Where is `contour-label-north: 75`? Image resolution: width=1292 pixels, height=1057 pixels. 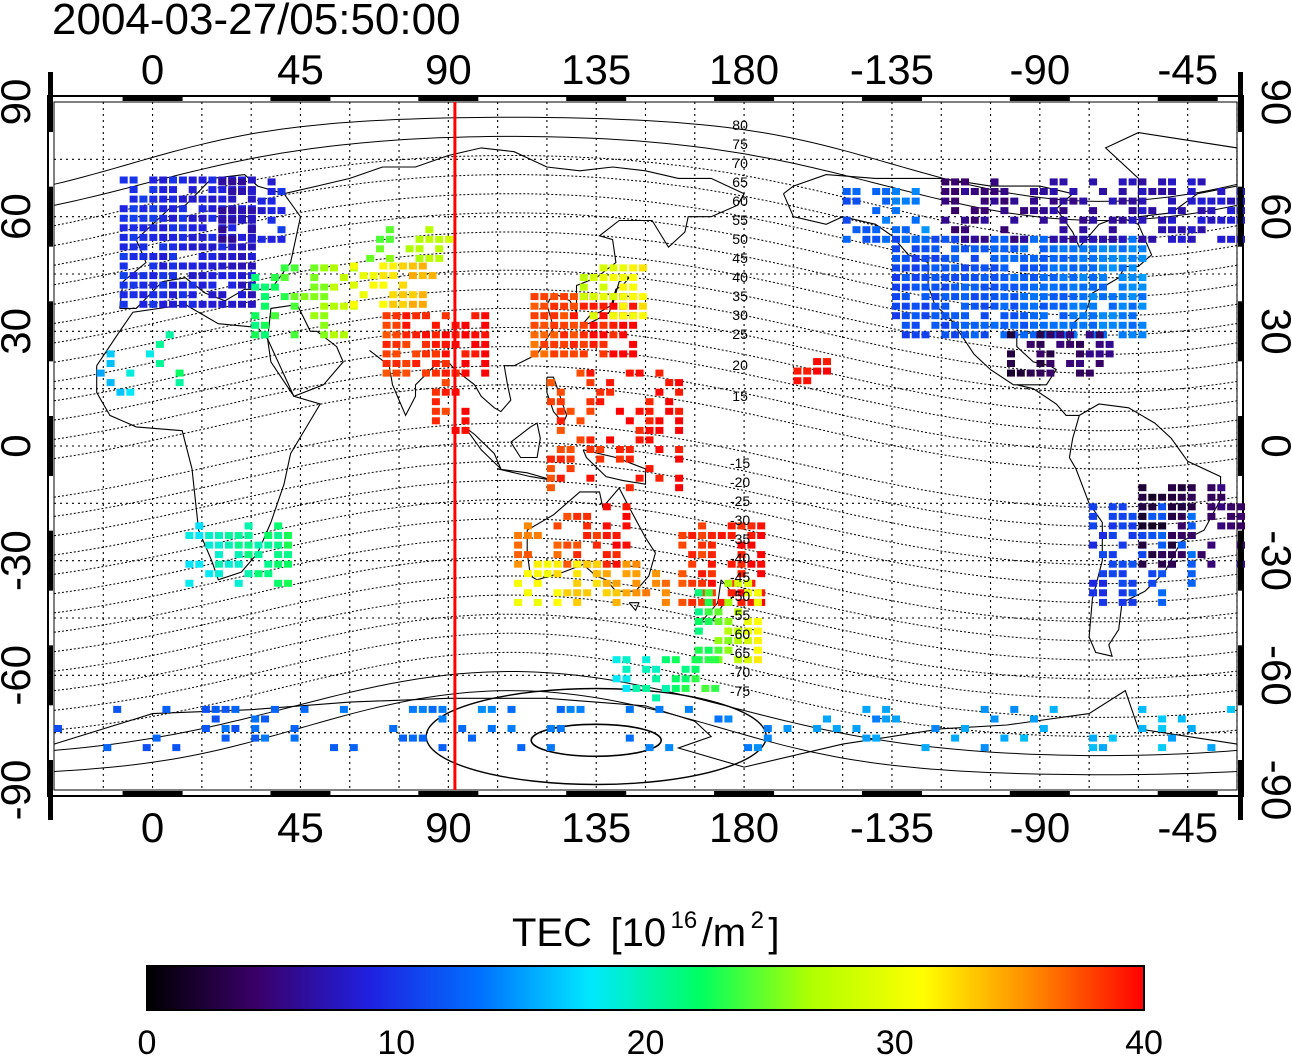
contour-label-north: 75 is located at coordinates (740, 144).